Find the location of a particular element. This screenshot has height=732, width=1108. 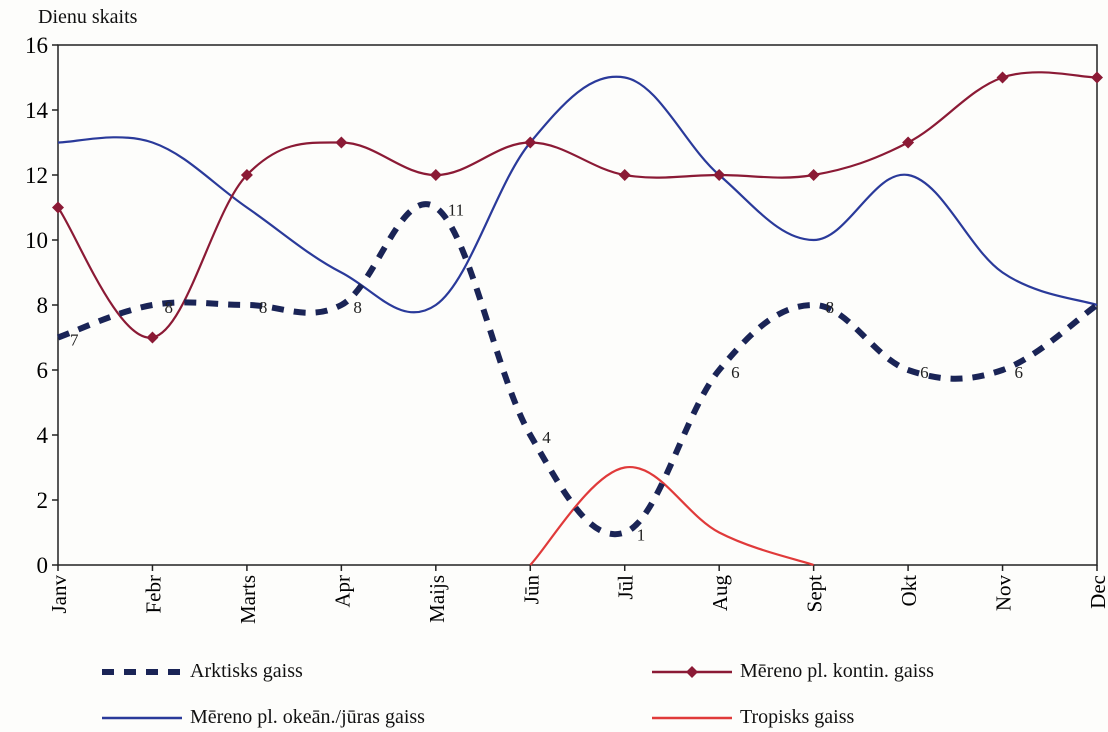

y-tick-label: 8 is located at coordinates (43, 305).